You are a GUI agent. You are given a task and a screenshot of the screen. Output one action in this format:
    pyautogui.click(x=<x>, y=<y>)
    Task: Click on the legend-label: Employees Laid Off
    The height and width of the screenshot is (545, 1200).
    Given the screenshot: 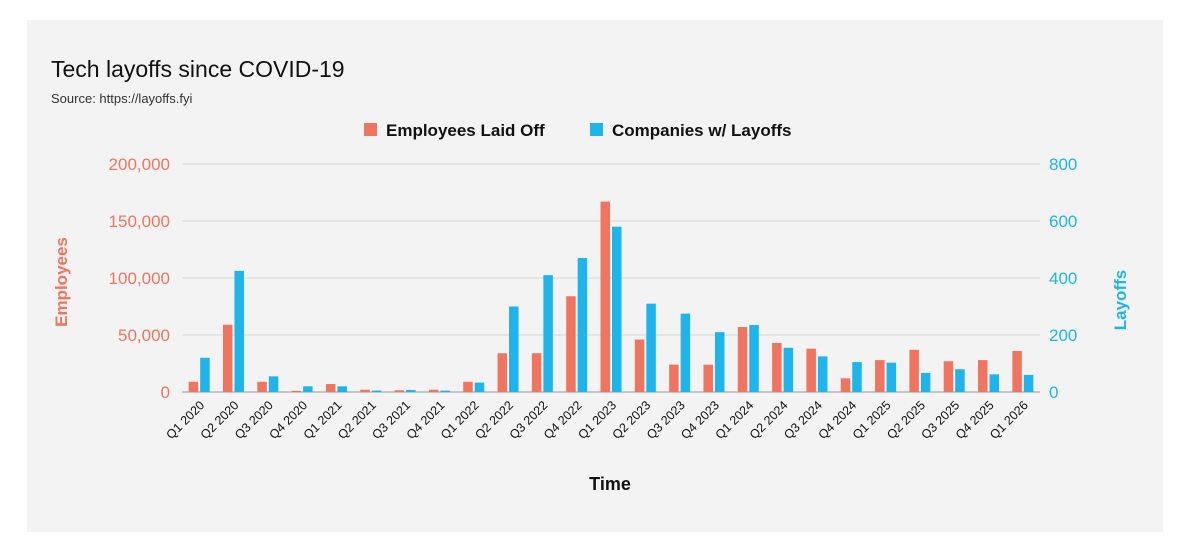 What is the action you would take?
    pyautogui.click(x=465, y=130)
    